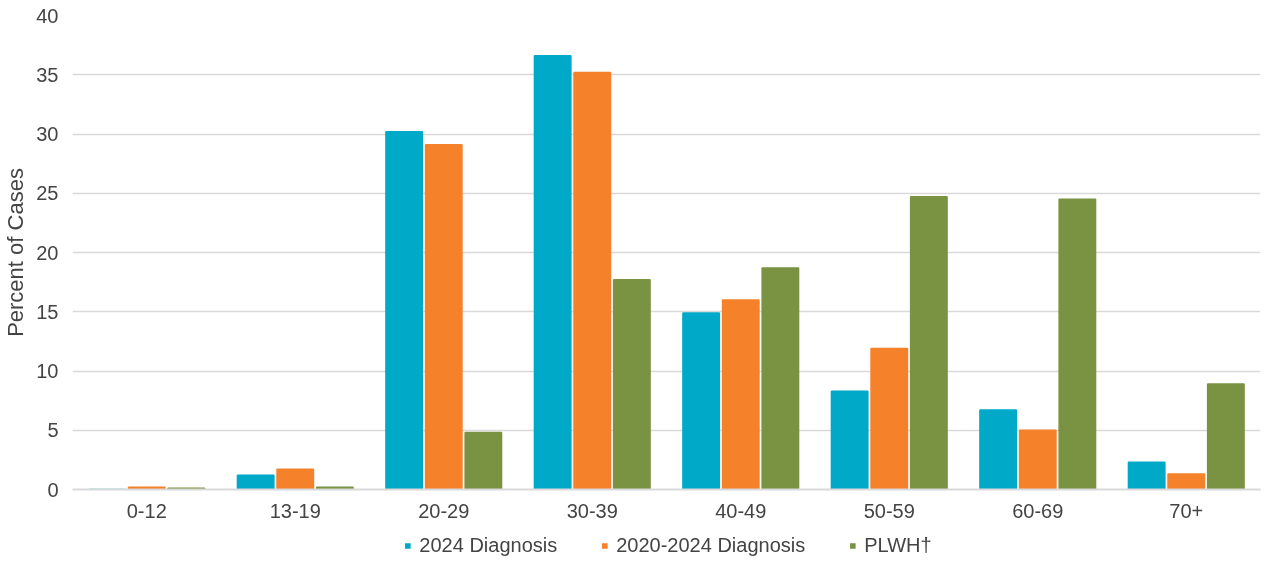 The width and height of the screenshot is (1286, 585). I want to click on y-tick-label: 40, so click(47, 15).